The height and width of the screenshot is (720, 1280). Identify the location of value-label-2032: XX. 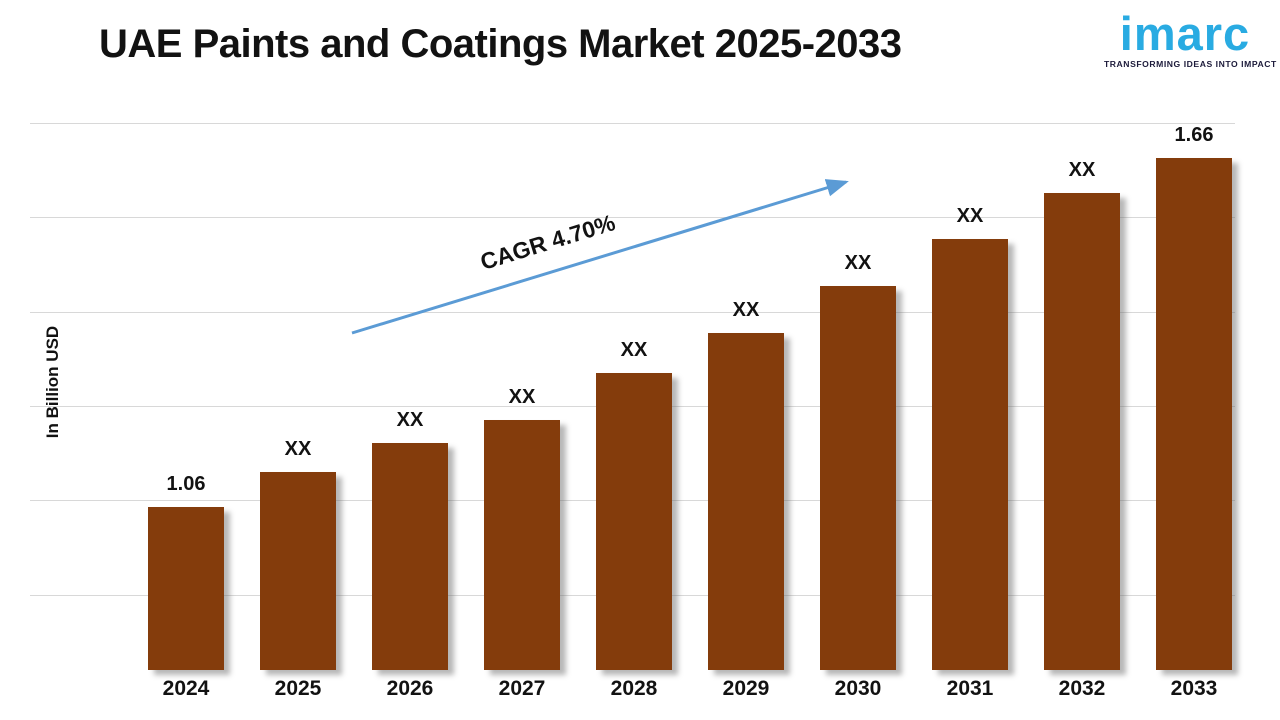
(1082, 169).